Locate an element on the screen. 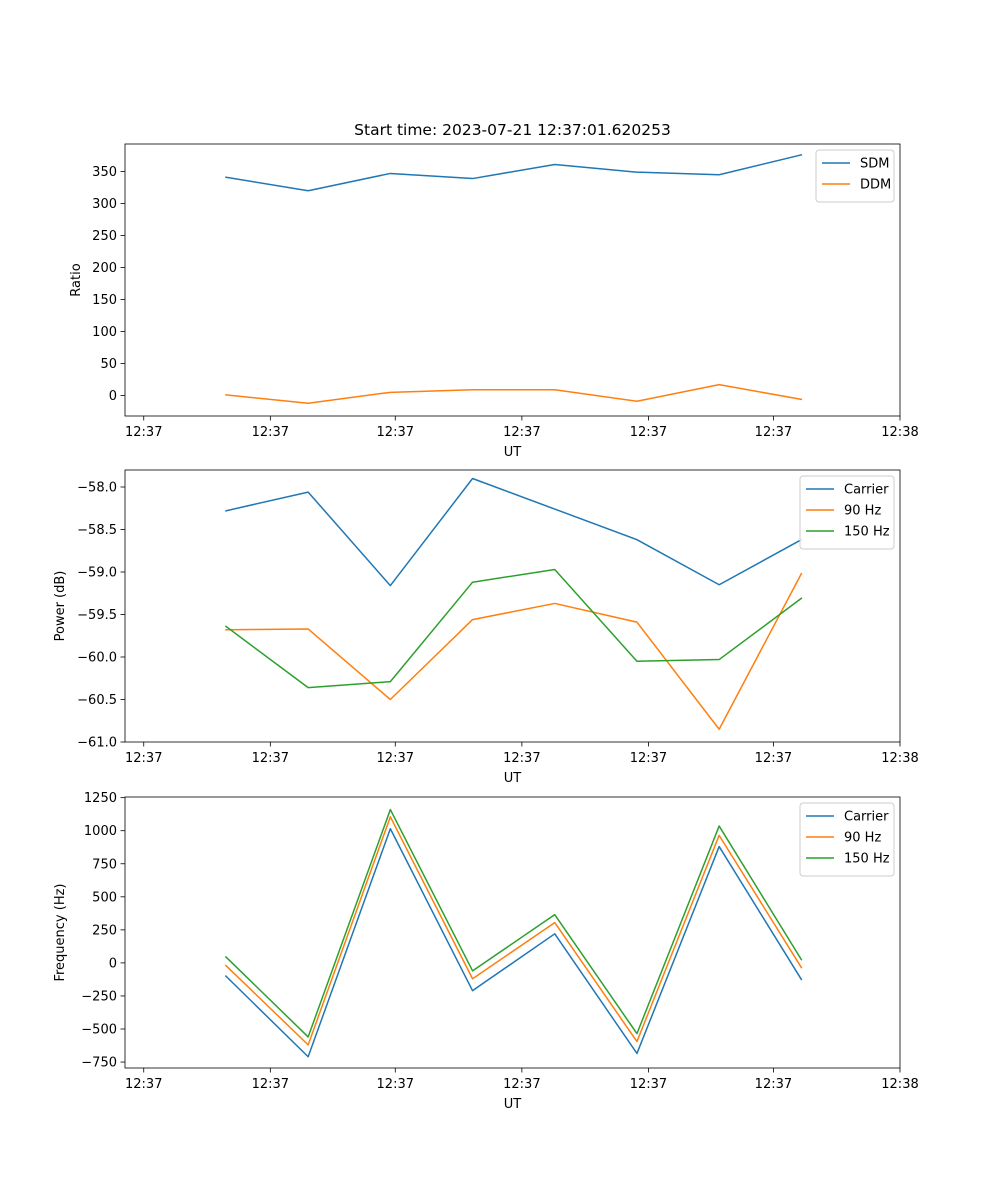  ratio-y-tick-label: 50 is located at coordinates (108, 364).